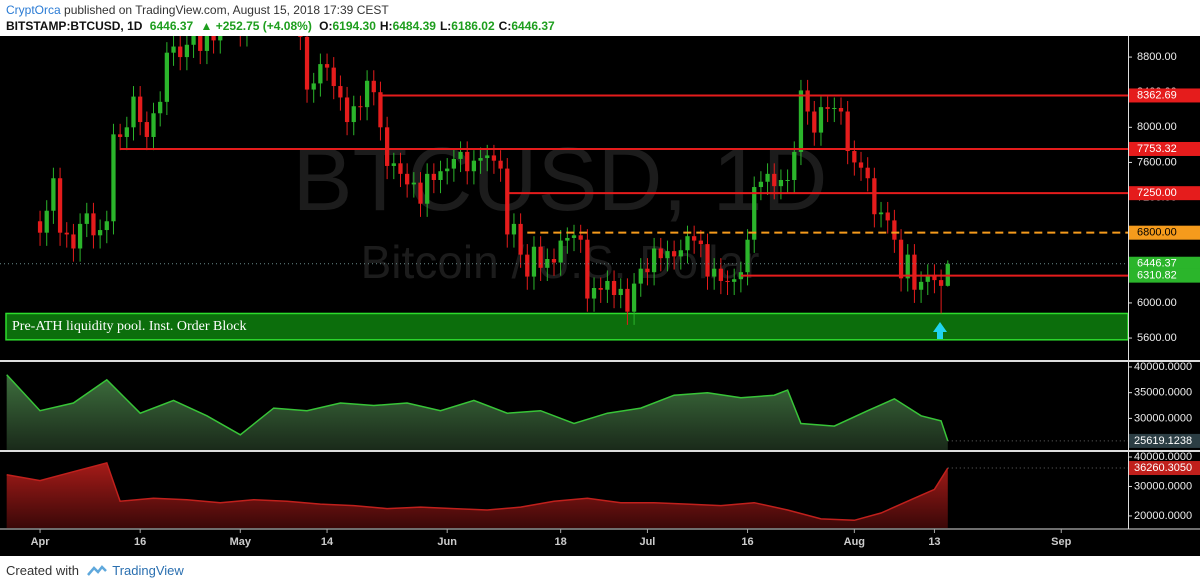 This screenshot has height=586, width=1200. I want to click on x-tick-label: Jul, so click(647, 542).